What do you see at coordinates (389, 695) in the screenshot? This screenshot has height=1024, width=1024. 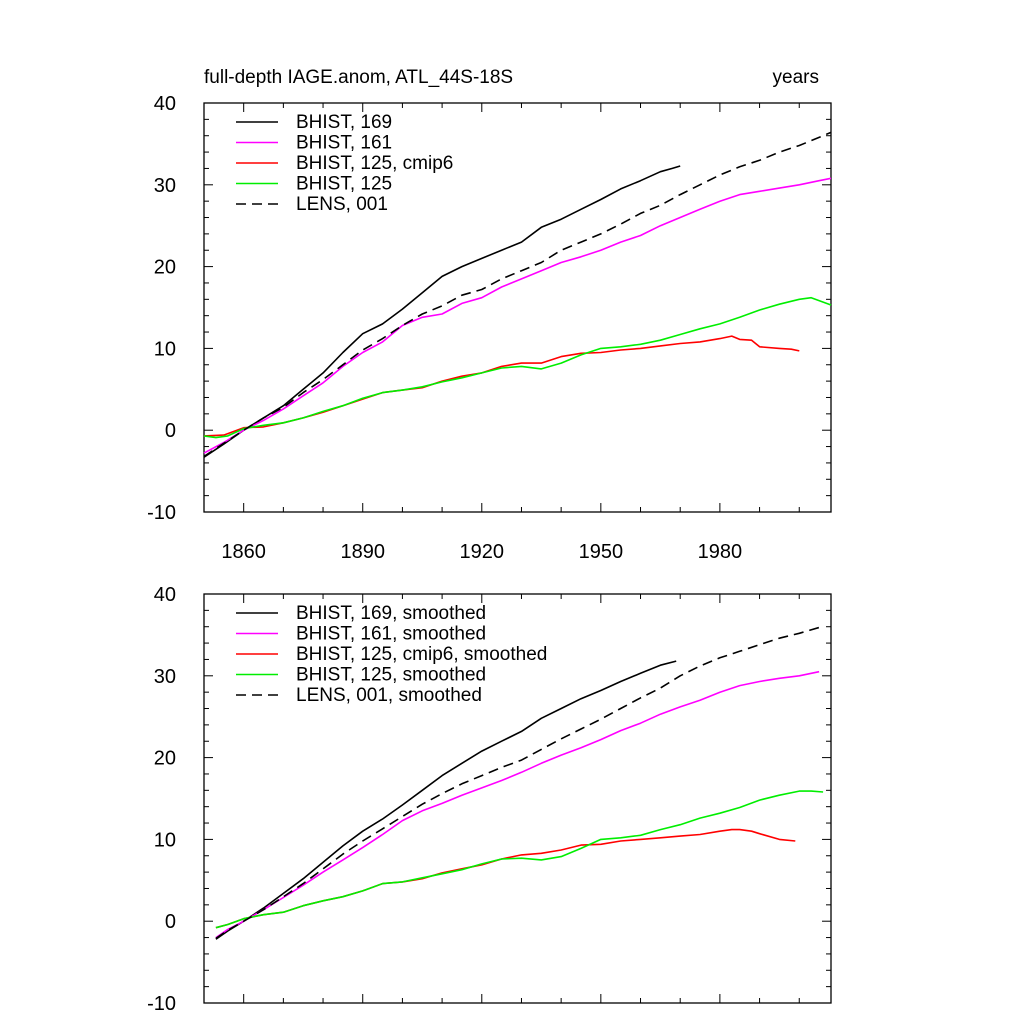 I see `legend-label: LENS, 001, smoothed` at bounding box center [389, 695].